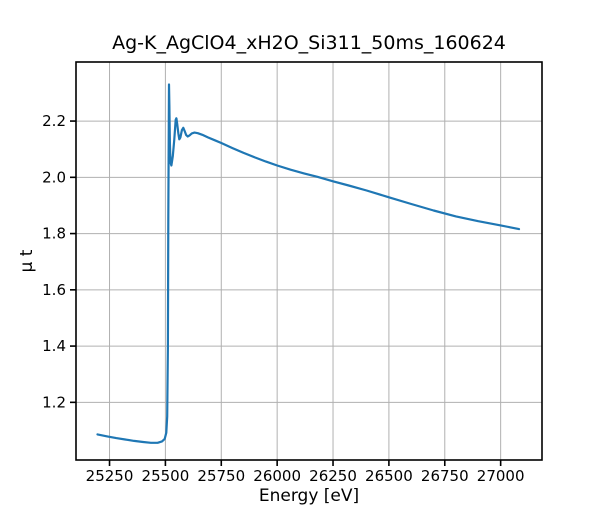 This screenshot has height=520, width=600. What do you see at coordinates (445, 476) in the screenshot?
I see `x-tick-label: 26750` at bounding box center [445, 476].